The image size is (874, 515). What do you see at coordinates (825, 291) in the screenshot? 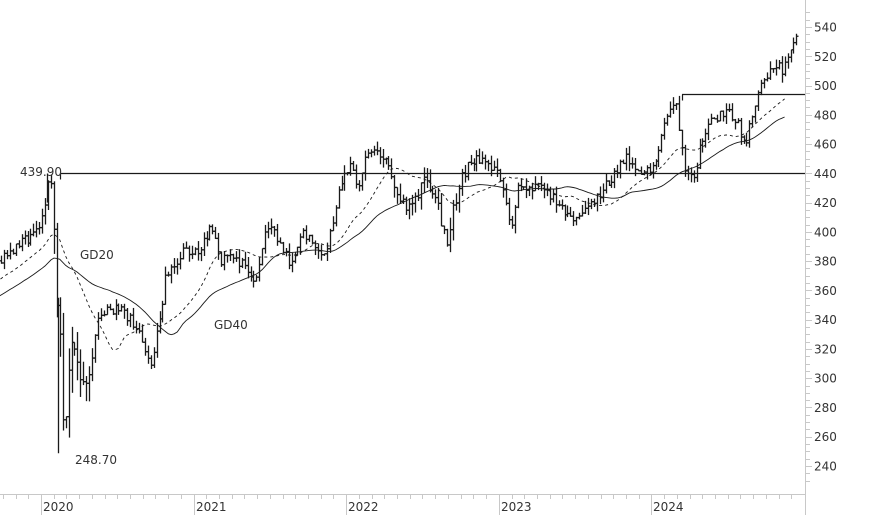
I see `y-axis-label: 360` at bounding box center [825, 291].